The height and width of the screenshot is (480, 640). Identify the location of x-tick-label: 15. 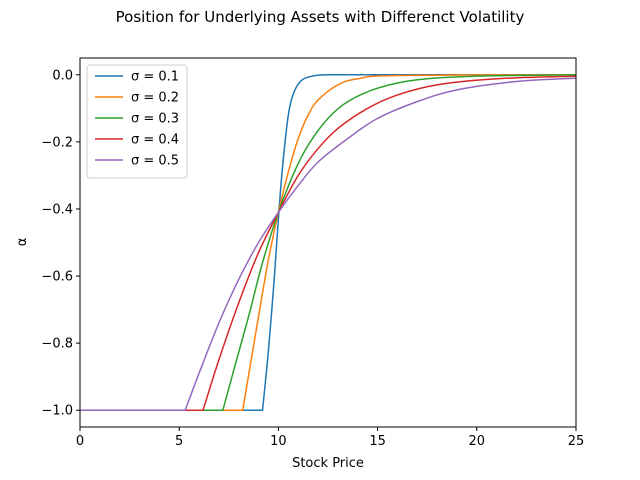
(377, 441).